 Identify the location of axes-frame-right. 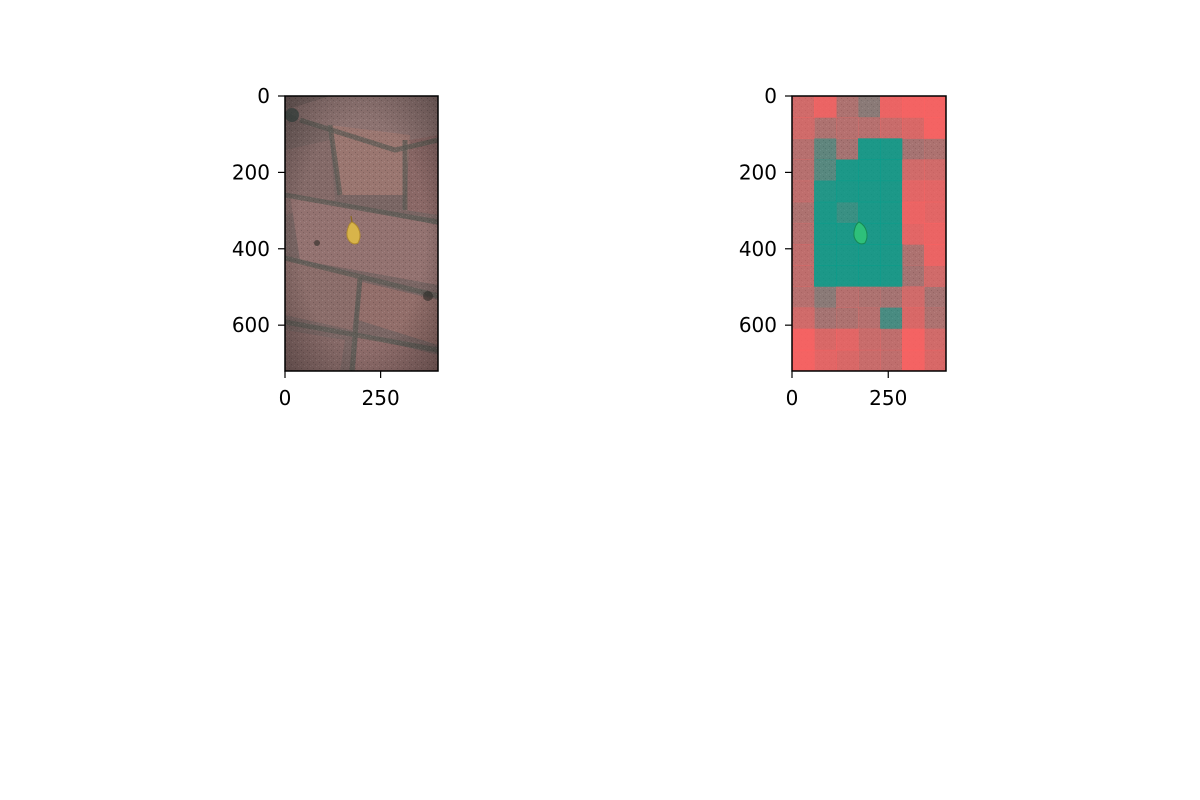
(869, 233).